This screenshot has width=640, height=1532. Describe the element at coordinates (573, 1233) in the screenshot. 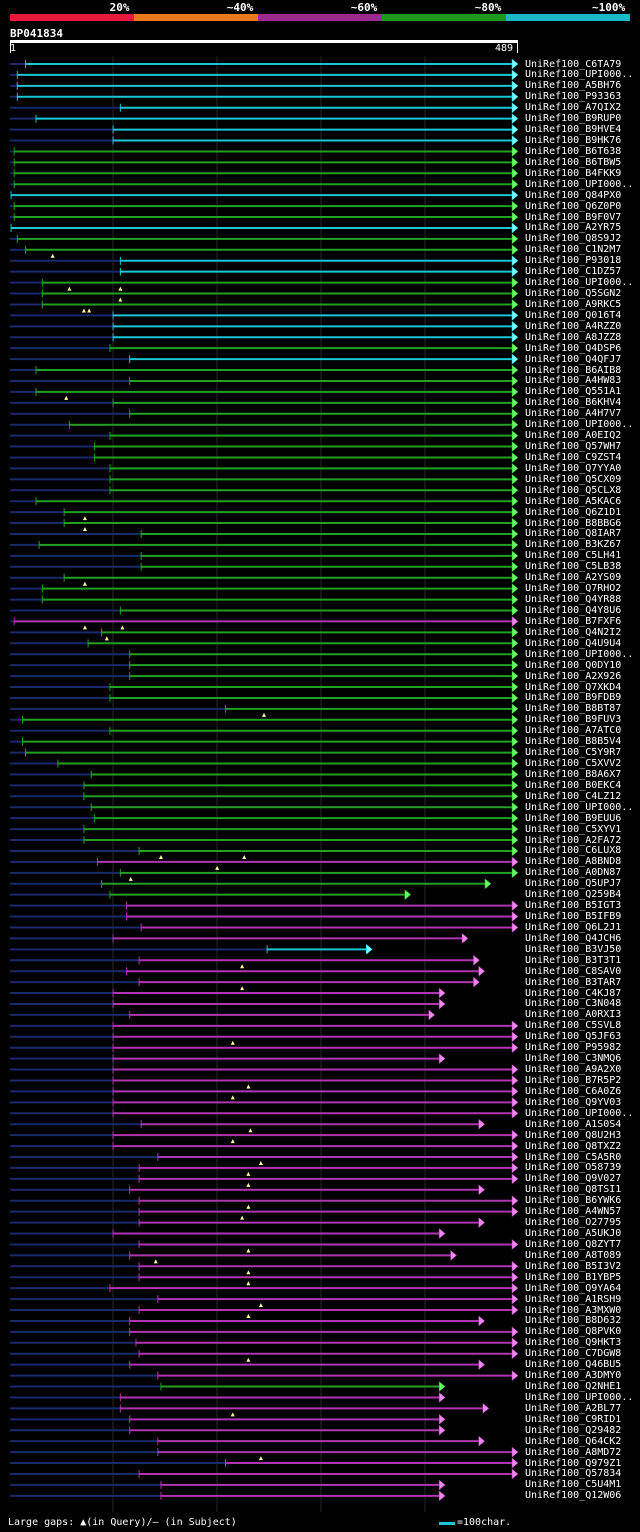

I see `hit-label: UniRef100_A5UKJ0` at that location.